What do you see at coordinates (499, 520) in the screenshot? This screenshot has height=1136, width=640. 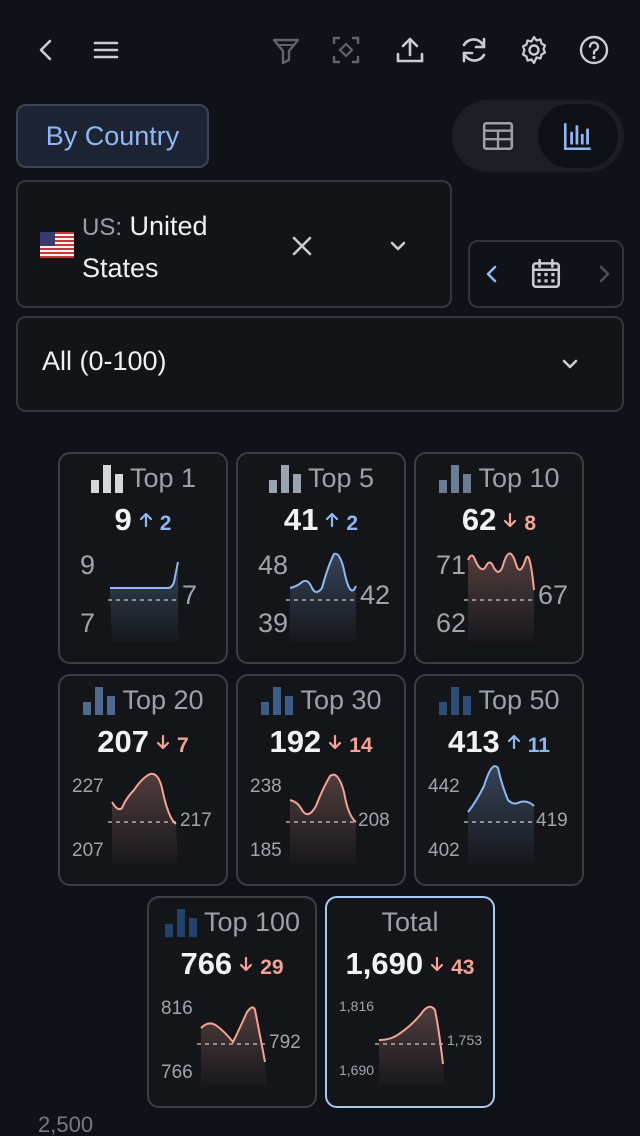 I see `card-value-row: 62 8` at bounding box center [499, 520].